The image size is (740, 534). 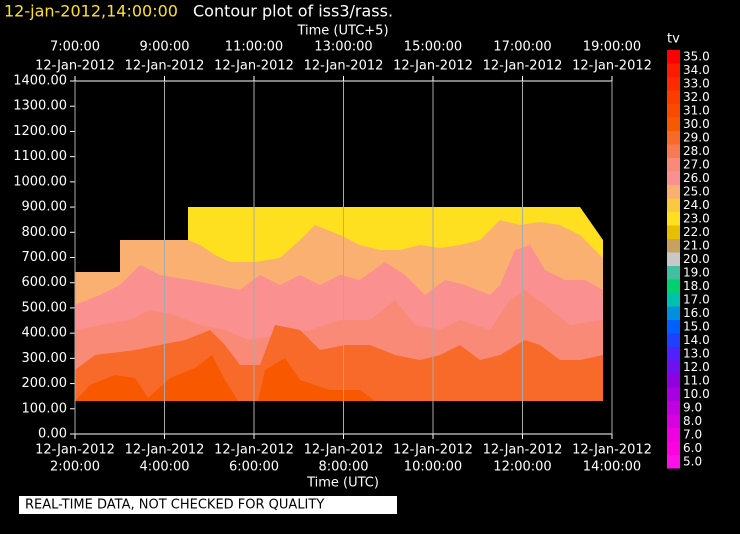 I want to click on y-tick-label: 1300.00, so click(x=40, y=106).